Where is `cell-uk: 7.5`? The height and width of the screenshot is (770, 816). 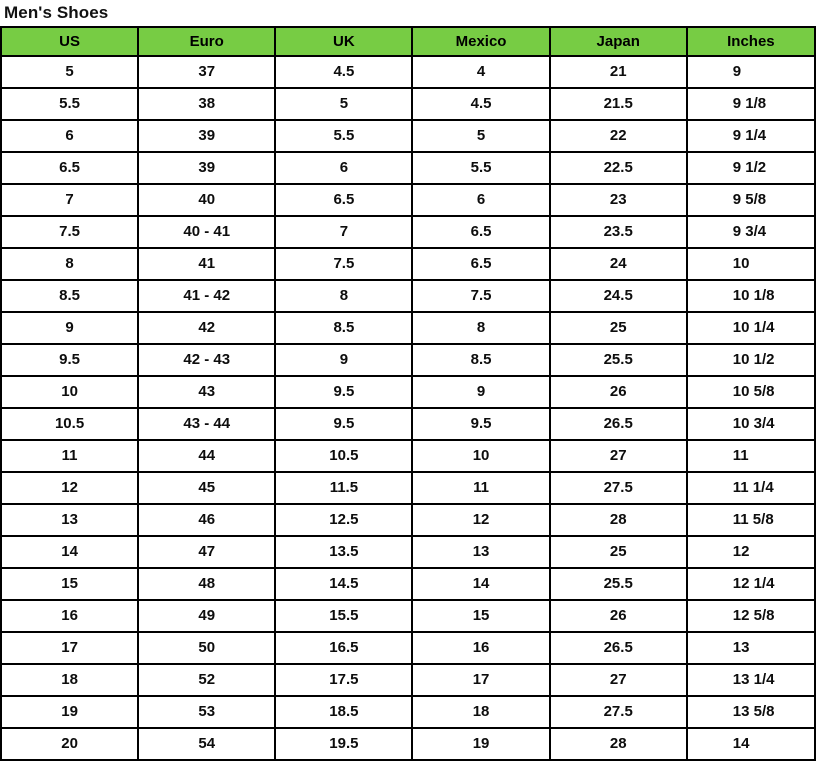 cell-uk: 7.5 is located at coordinates (344, 264).